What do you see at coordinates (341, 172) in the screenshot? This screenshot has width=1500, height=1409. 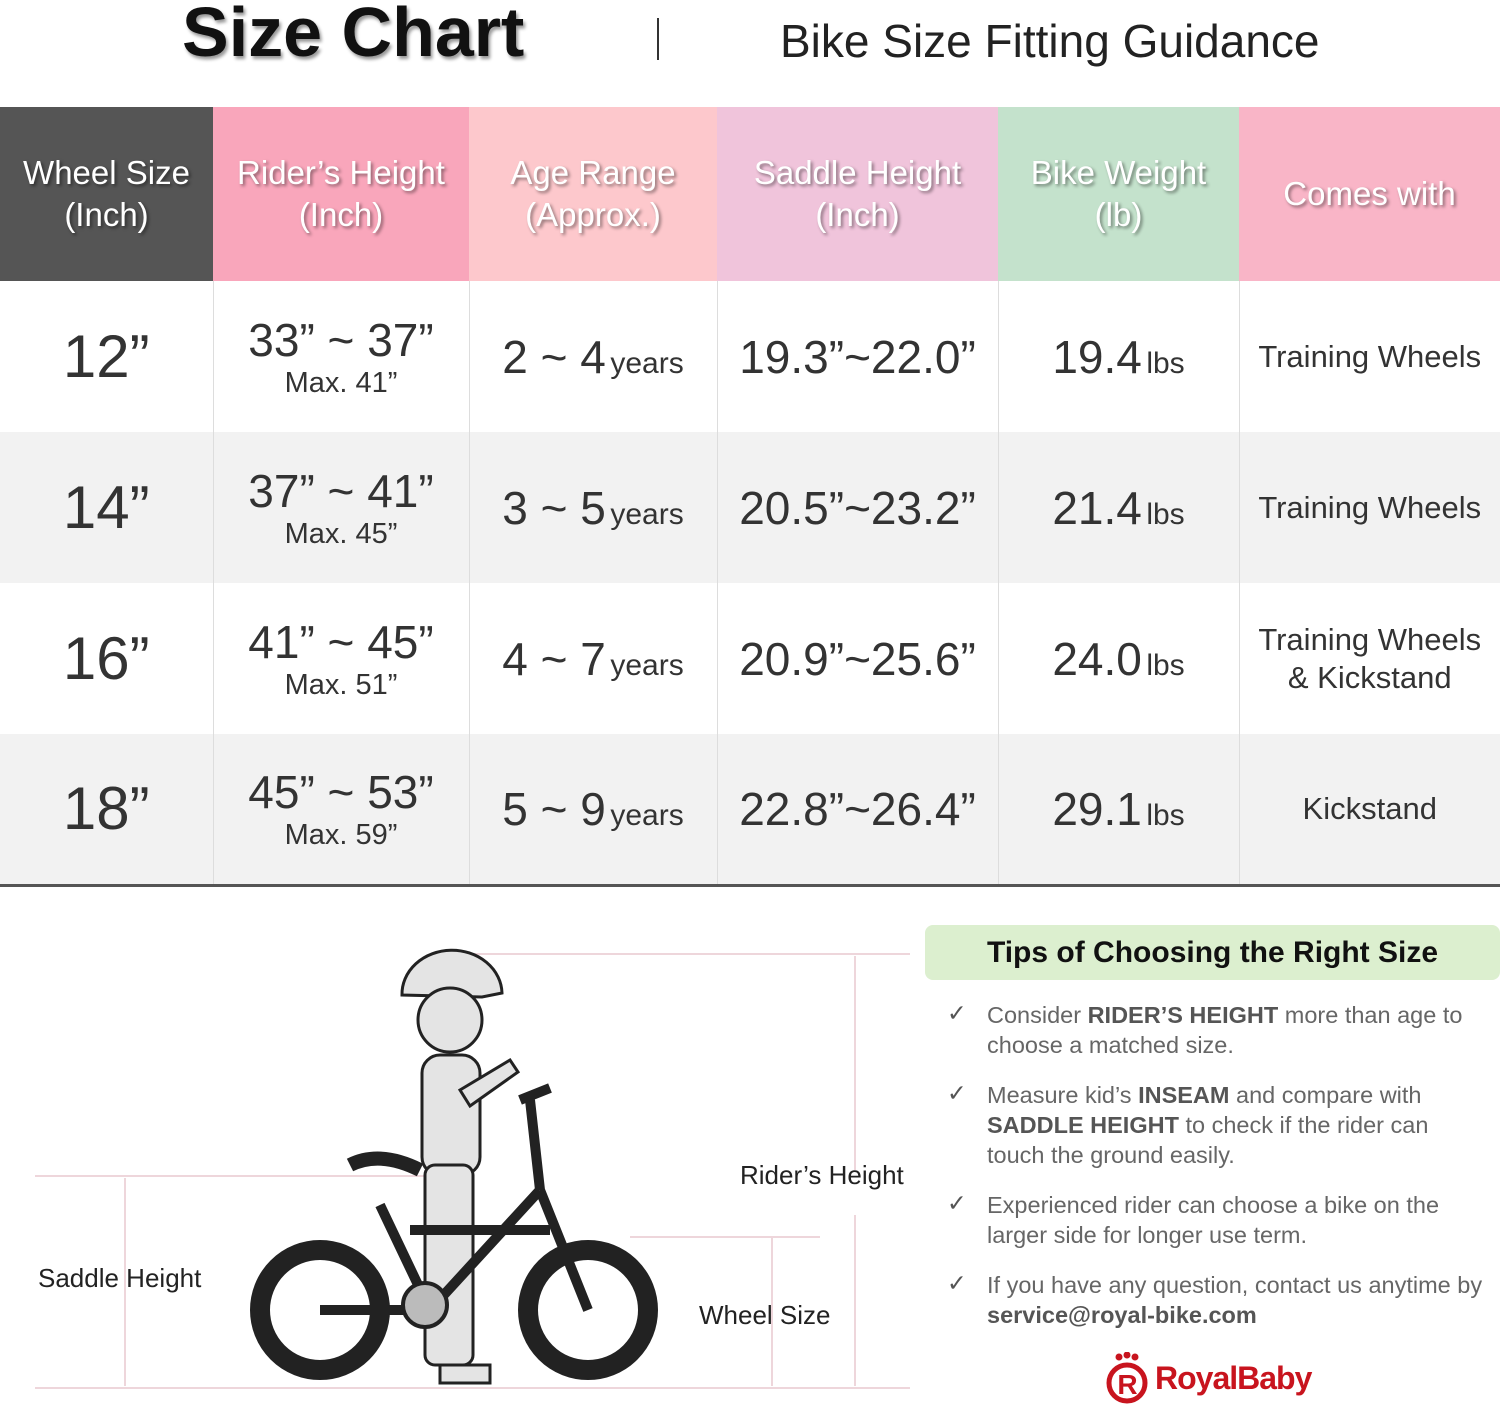 I see `header-line1: Rider’s Height` at bounding box center [341, 172].